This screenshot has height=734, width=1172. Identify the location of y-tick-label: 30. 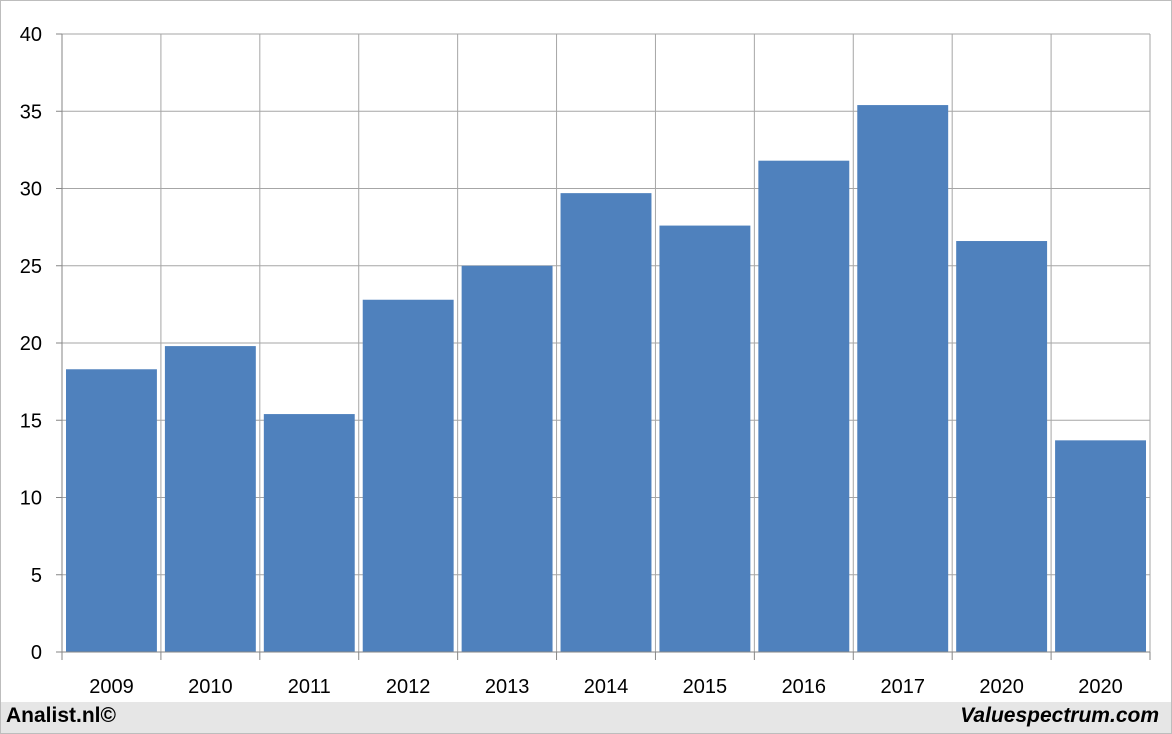
(31, 190).